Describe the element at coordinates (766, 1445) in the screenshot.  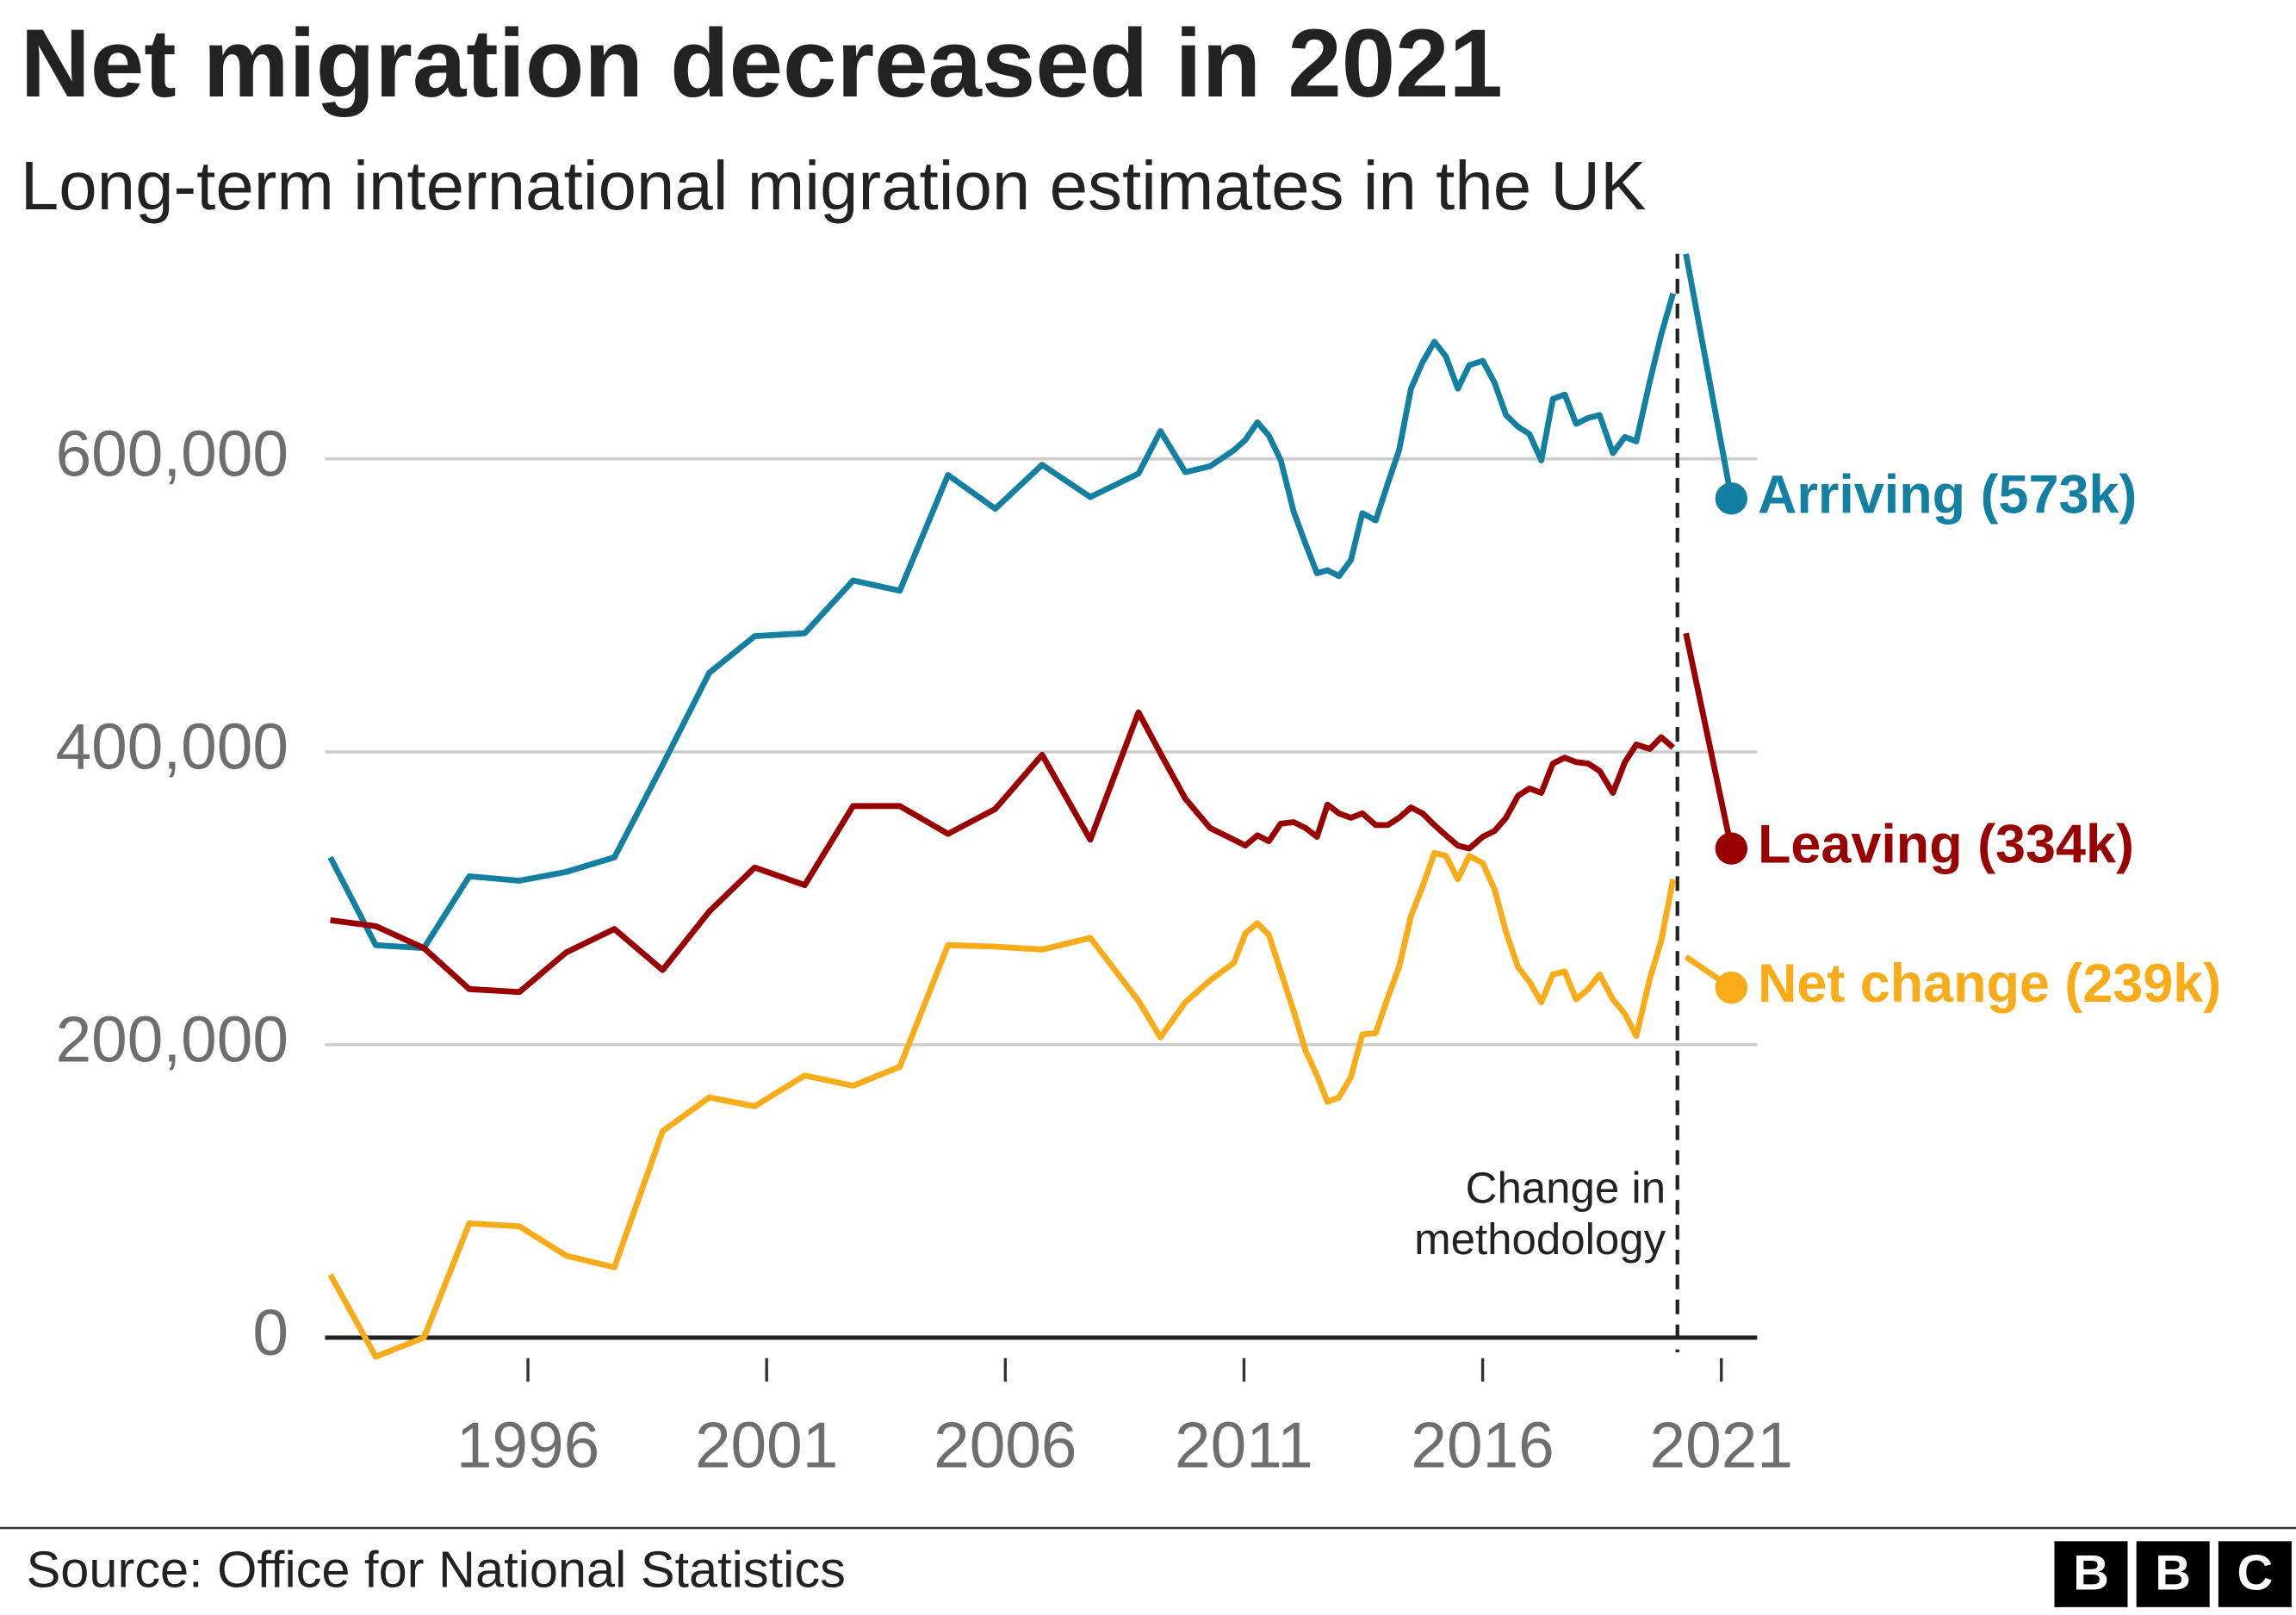
I see `x-tick-label: 2001` at that location.